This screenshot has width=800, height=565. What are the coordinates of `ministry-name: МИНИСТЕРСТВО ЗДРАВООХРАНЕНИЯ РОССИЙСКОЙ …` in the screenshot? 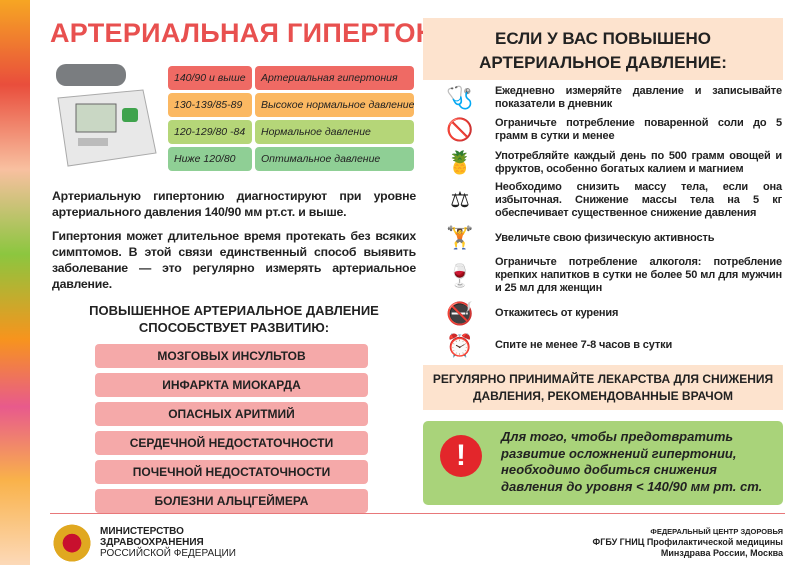 It's located at (168, 542).